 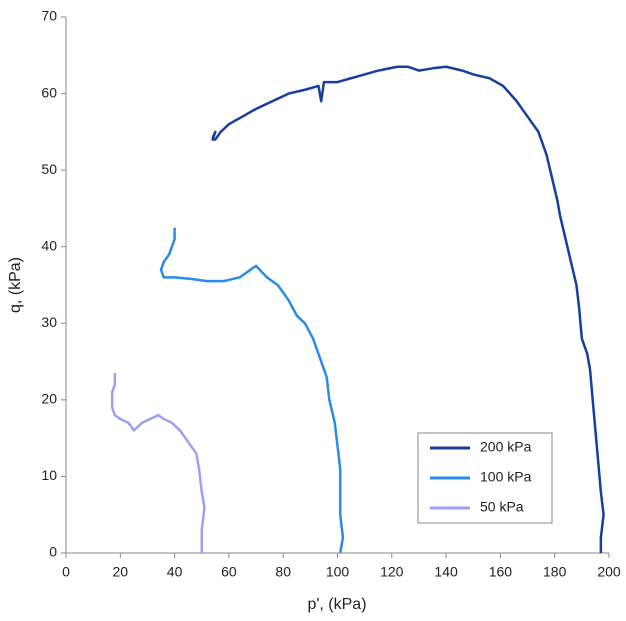 I want to click on x-tick-label: 180, so click(x=555, y=572).